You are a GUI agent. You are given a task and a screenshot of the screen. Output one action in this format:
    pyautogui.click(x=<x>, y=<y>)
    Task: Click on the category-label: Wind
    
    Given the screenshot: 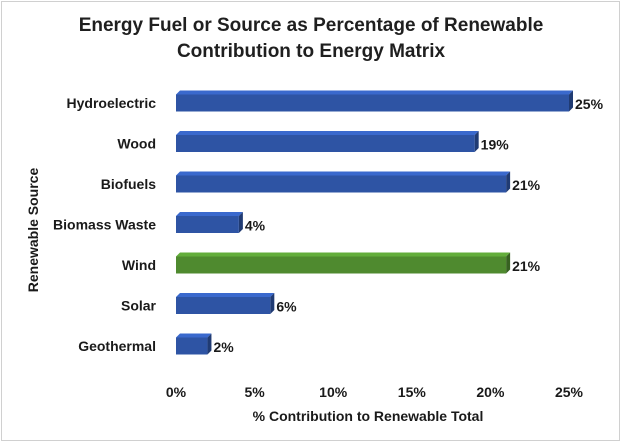 What is the action you would take?
    pyautogui.click(x=139, y=265)
    